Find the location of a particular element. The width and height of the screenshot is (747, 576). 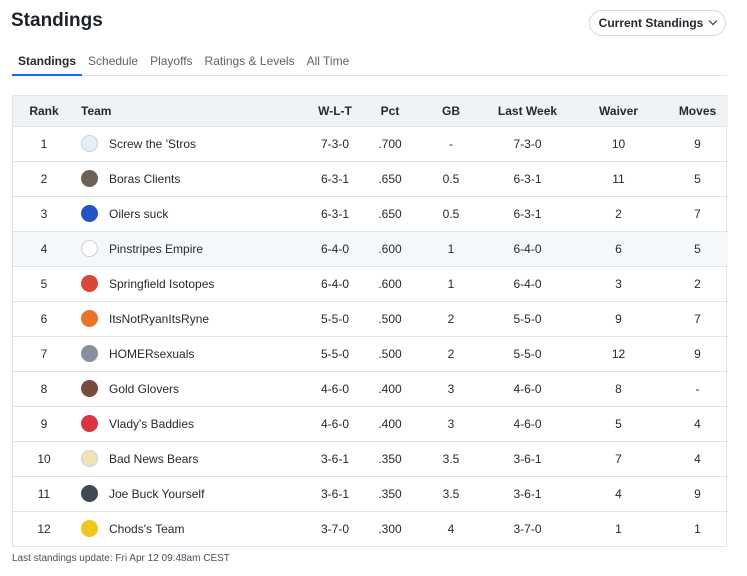

team-cell: Bad News Bears is located at coordinates (191, 459).